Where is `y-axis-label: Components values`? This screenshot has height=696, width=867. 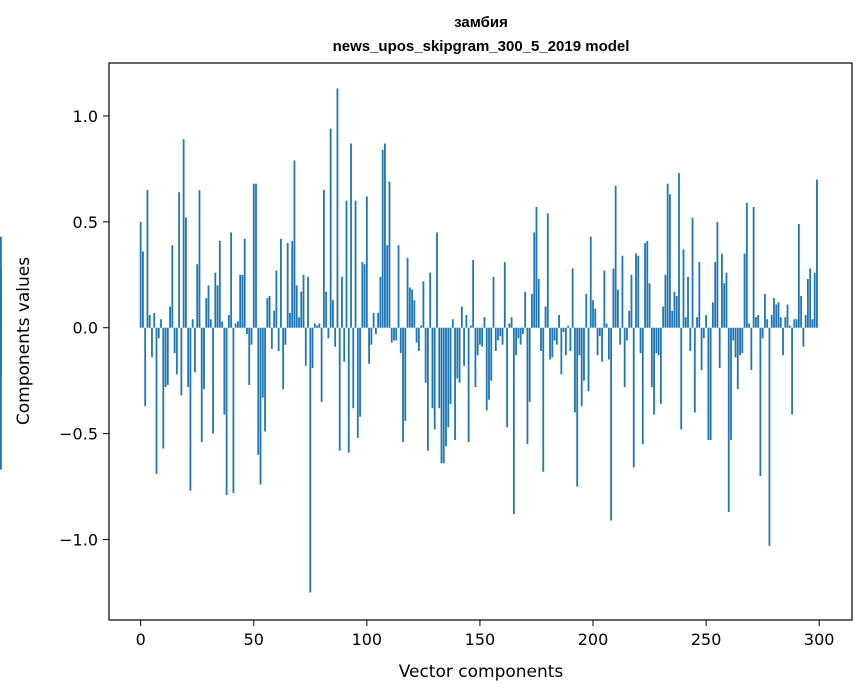
y-axis-label: Components values is located at coordinates (24, 341).